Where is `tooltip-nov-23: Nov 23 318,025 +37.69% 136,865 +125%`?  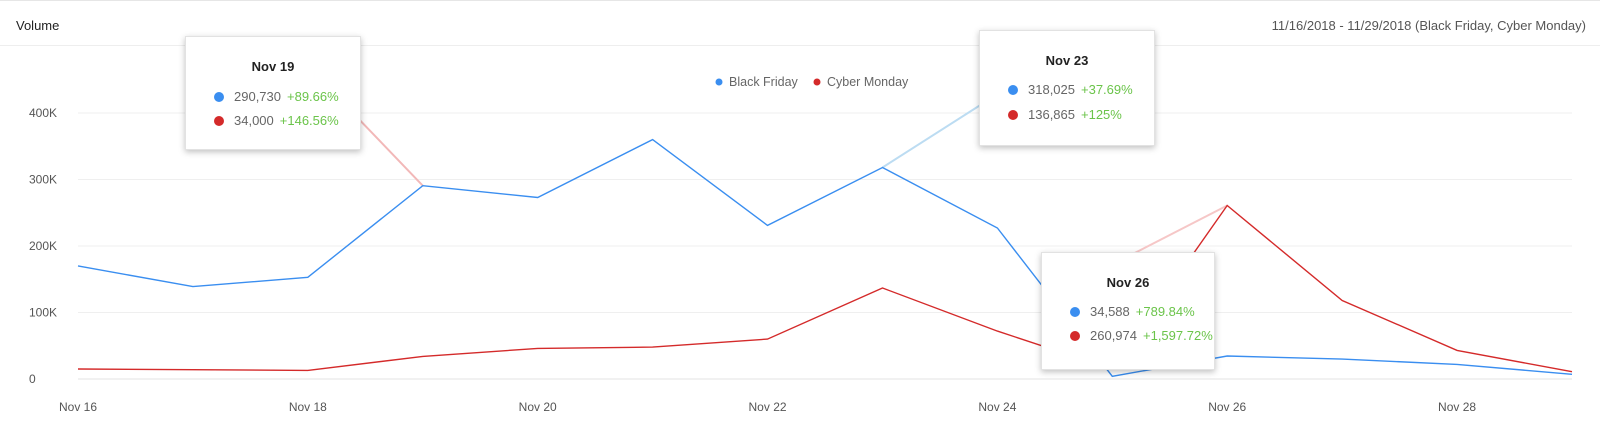
tooltip-nov-23: Nov 23 318,025 +37.69% 136,865 +125% is located at coordinates (1067, 88).